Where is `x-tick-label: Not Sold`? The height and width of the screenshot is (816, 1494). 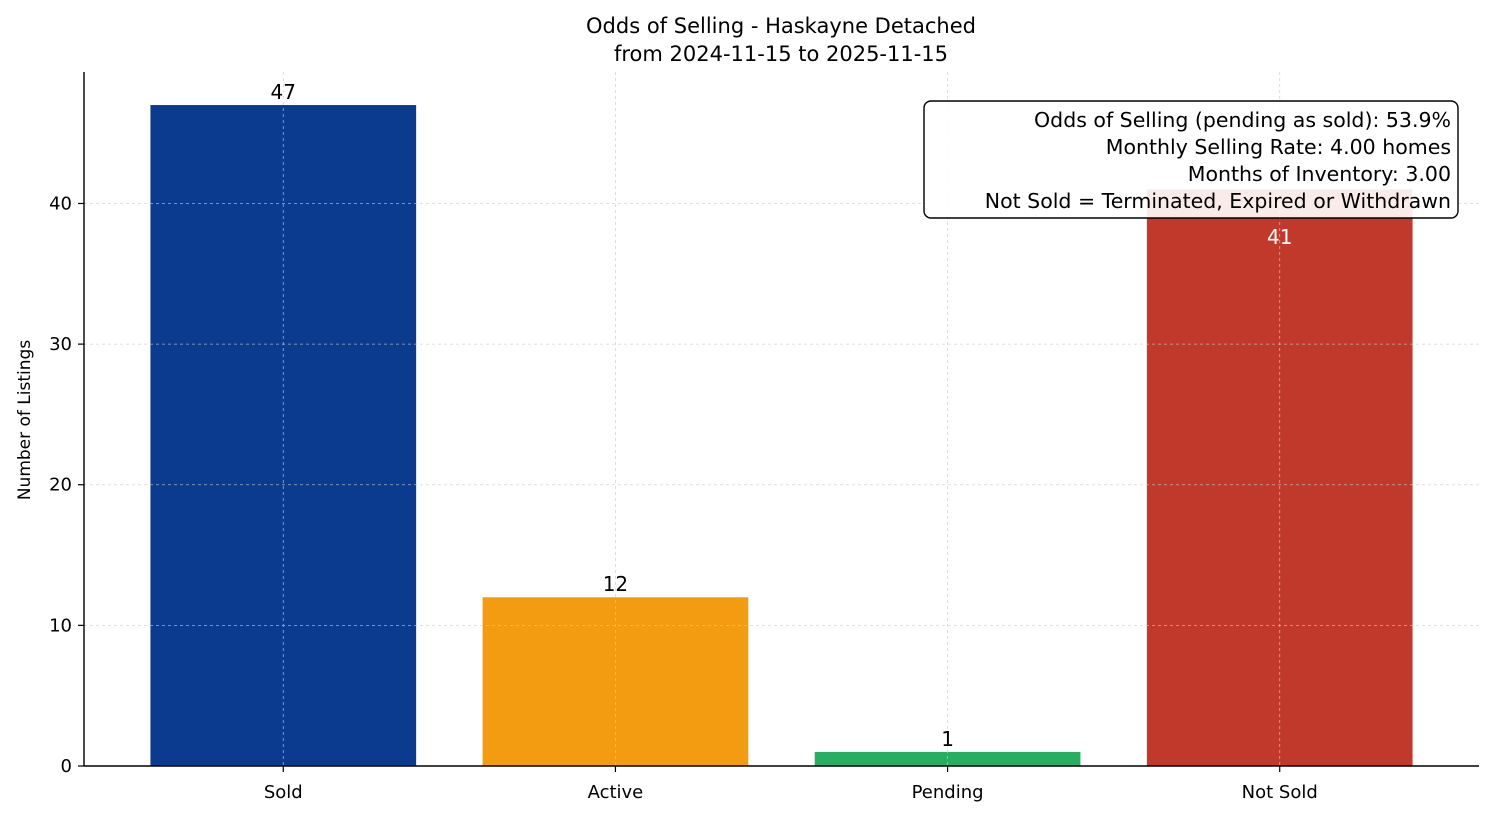 x-tick-label: Not Sold is located at coordinates (1280, 792).